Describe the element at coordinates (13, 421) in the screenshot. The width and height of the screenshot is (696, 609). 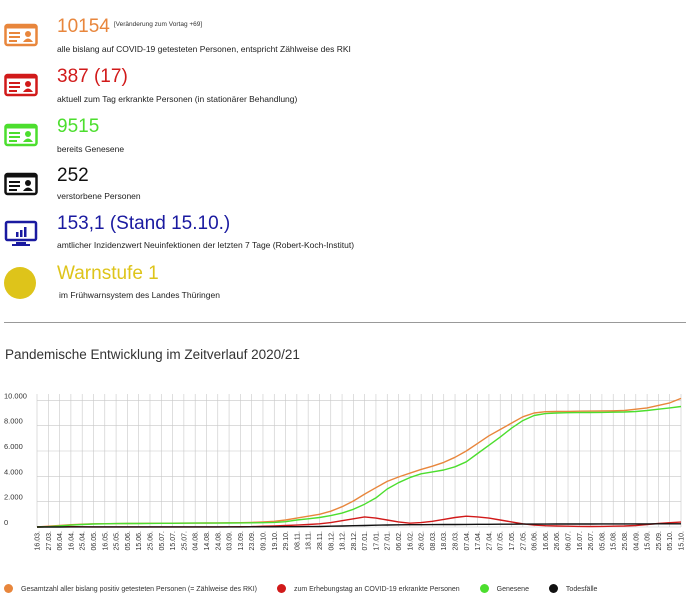
I see `y-tick-label: 8.000` at that location.